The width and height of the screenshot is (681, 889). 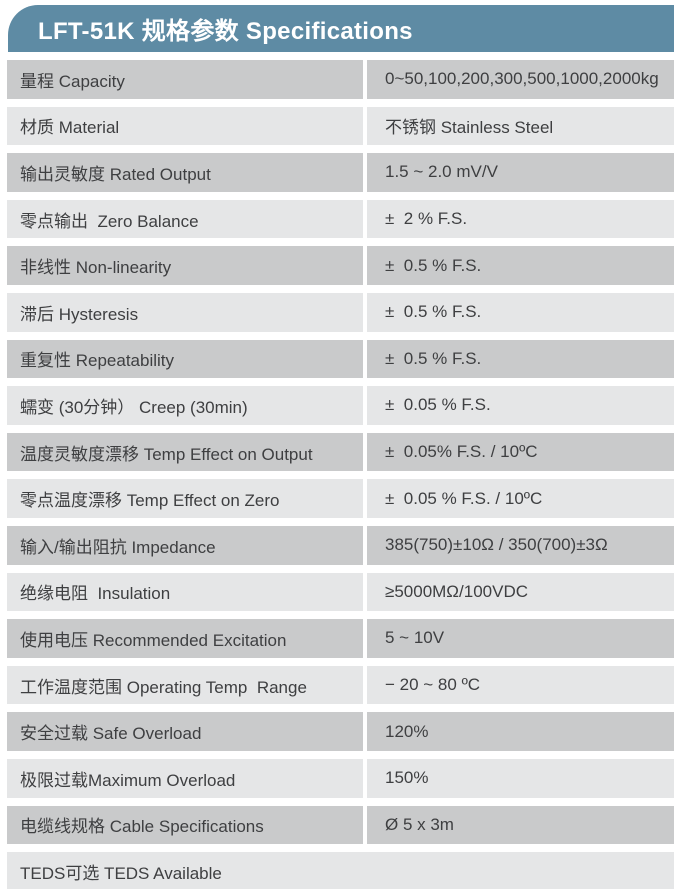 What do you see at coordinates (185, 172) in the screenshot?
I see `spec-row-label: 输出灵敏度 Rated Output` at bounding box center [185, 172].